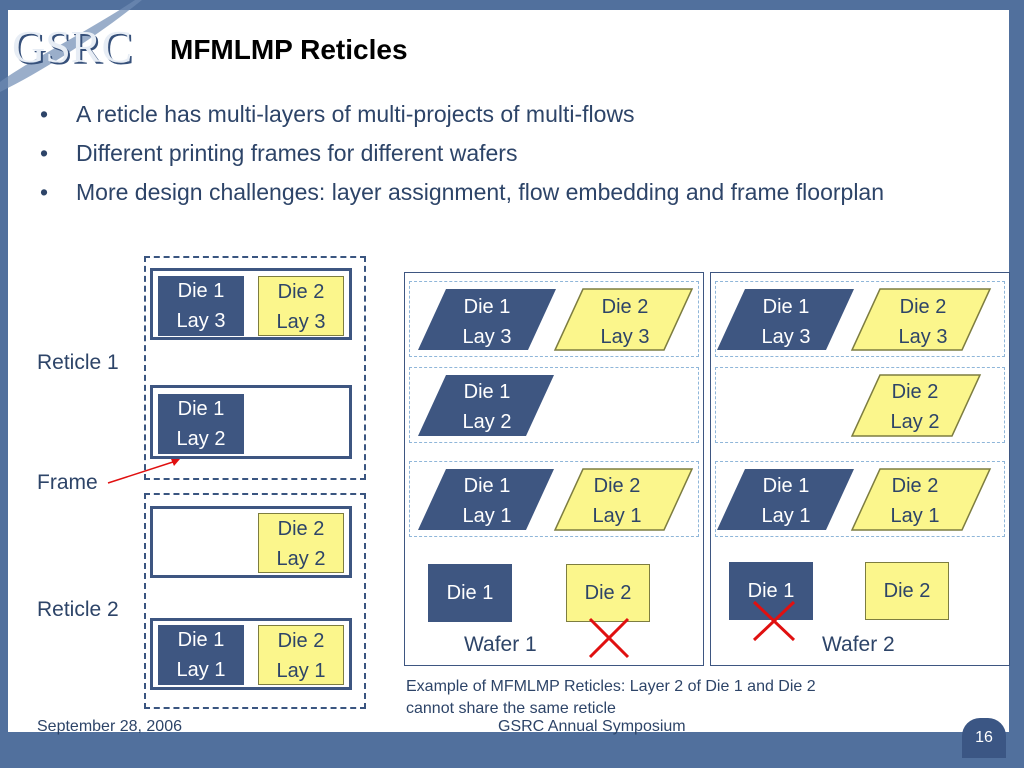  What do you see at coordinates (78, 609) in the screenshot?
I see `reticle2-label: Reticle 2` at bounding box center [78, 609].